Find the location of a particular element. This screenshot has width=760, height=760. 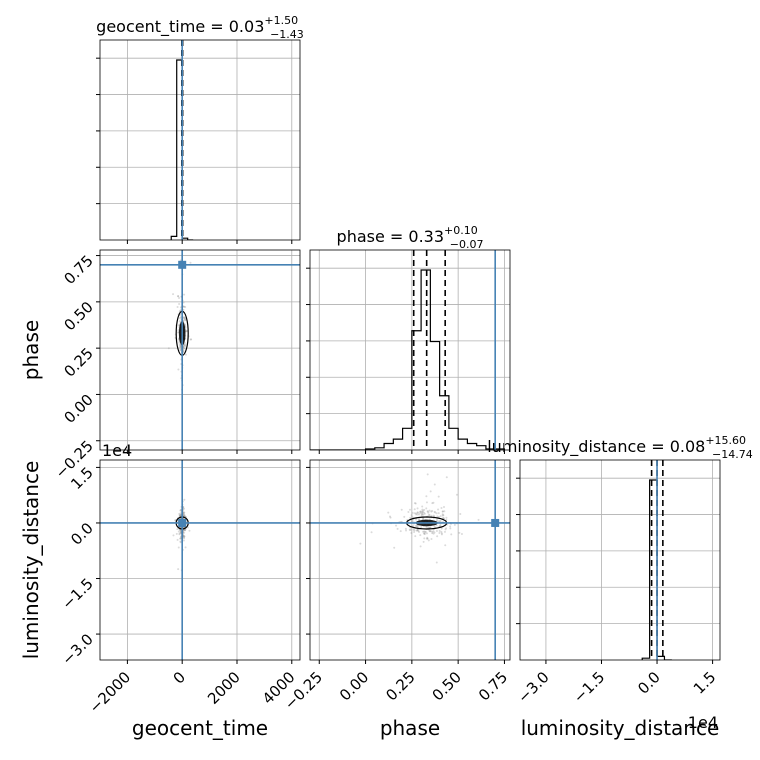

xtick-label-luminosity_distance-1: −1.5 is located at coordinates (589, 687).